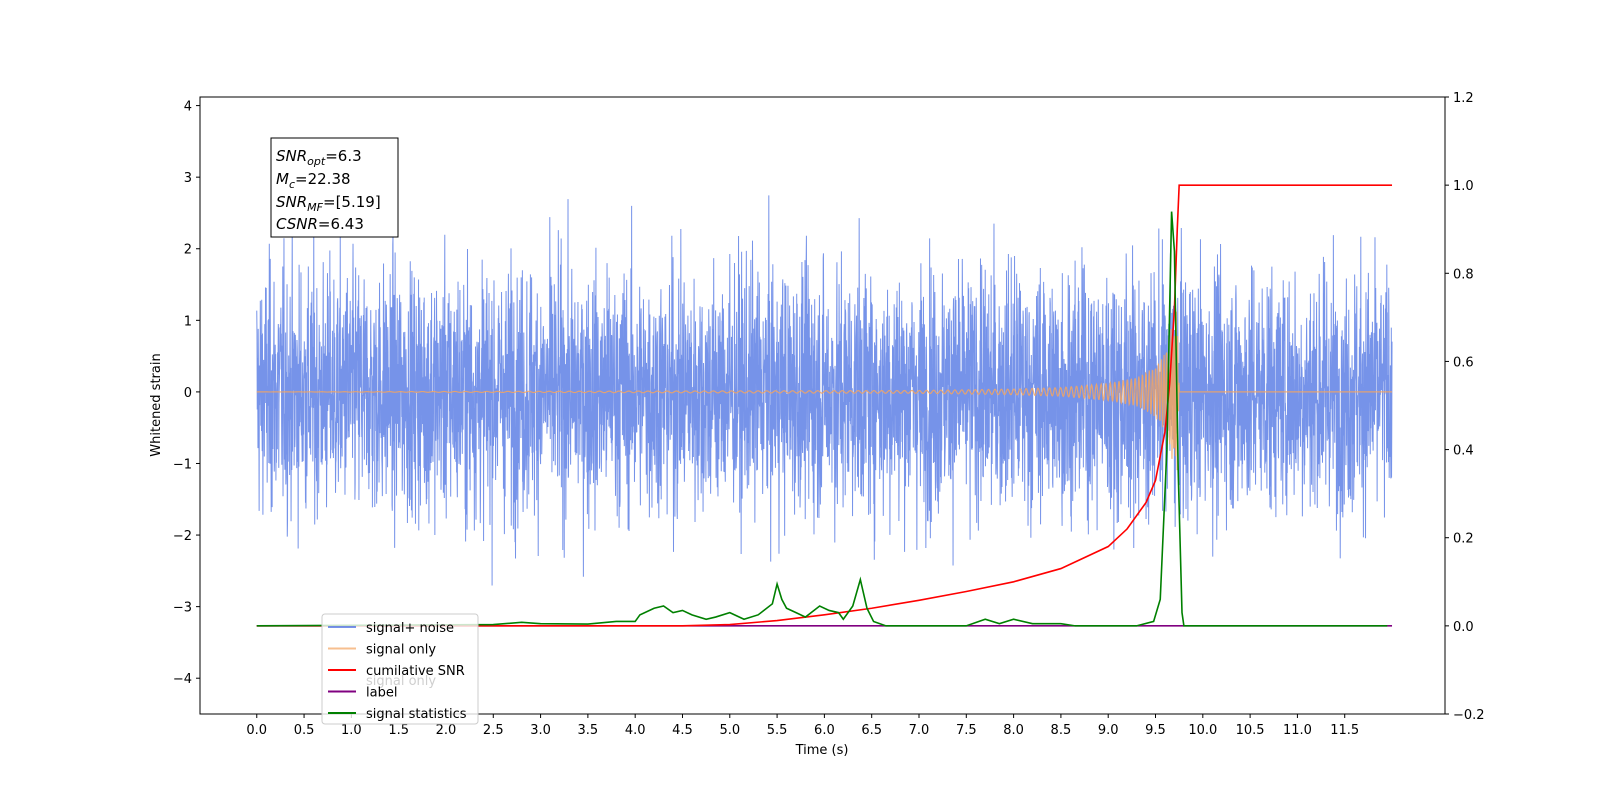  I want to click on annotation-snr-opt: SNRopt=6.3, so click(319, 157).